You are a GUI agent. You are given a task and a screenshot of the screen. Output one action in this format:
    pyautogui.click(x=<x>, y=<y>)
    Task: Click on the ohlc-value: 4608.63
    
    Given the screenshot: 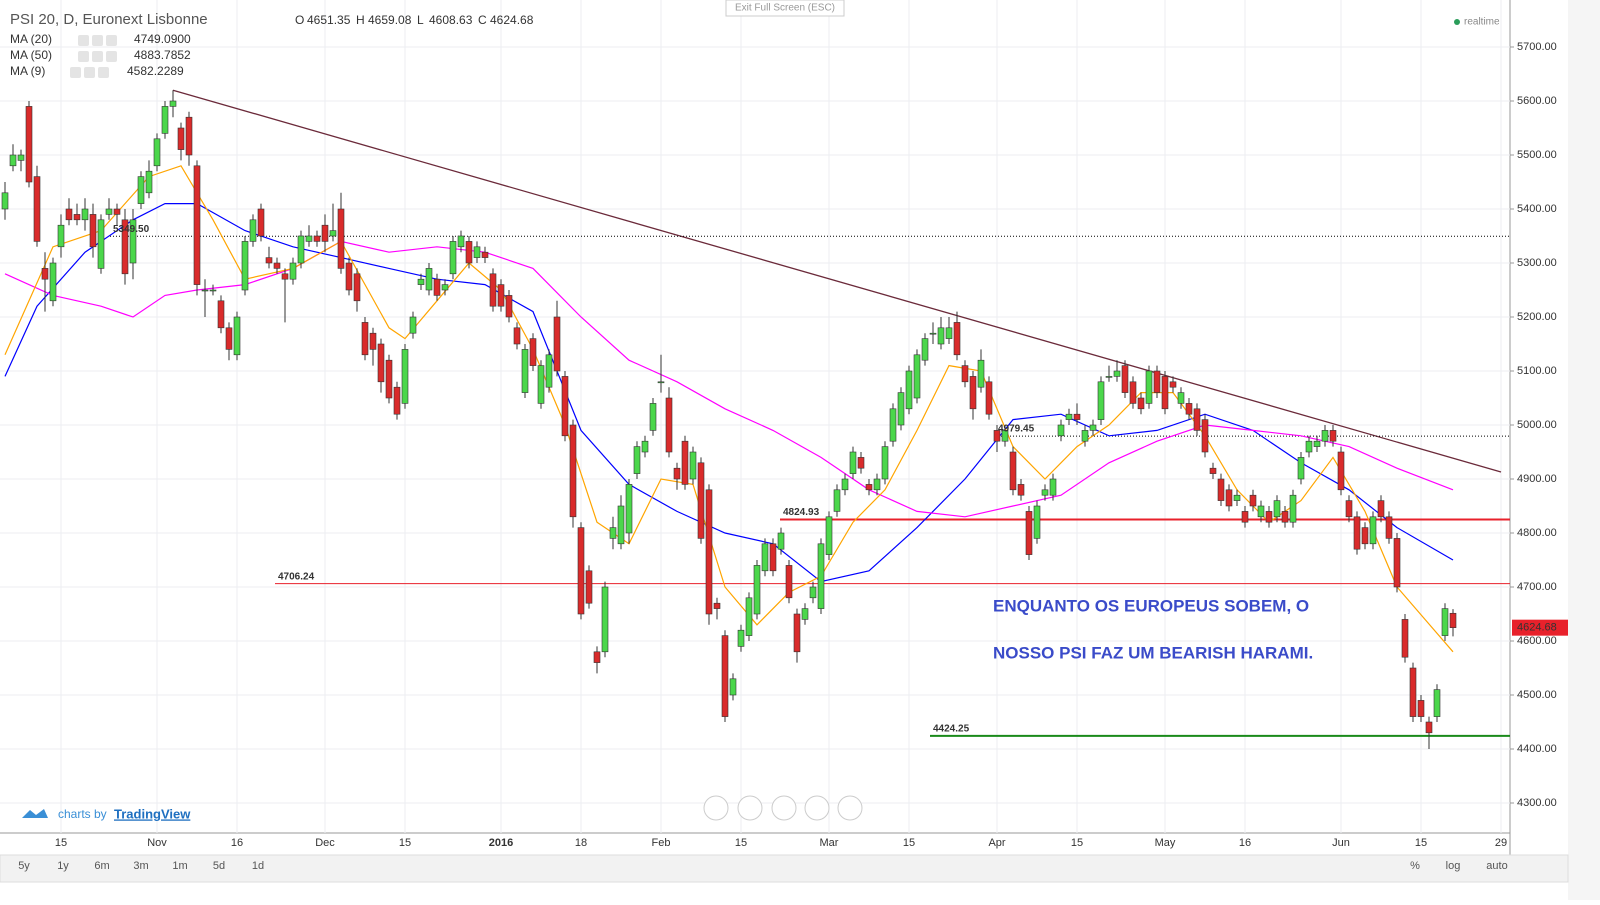 What is the action you would take?
    pyautogui.click(x=451, y=20)
    